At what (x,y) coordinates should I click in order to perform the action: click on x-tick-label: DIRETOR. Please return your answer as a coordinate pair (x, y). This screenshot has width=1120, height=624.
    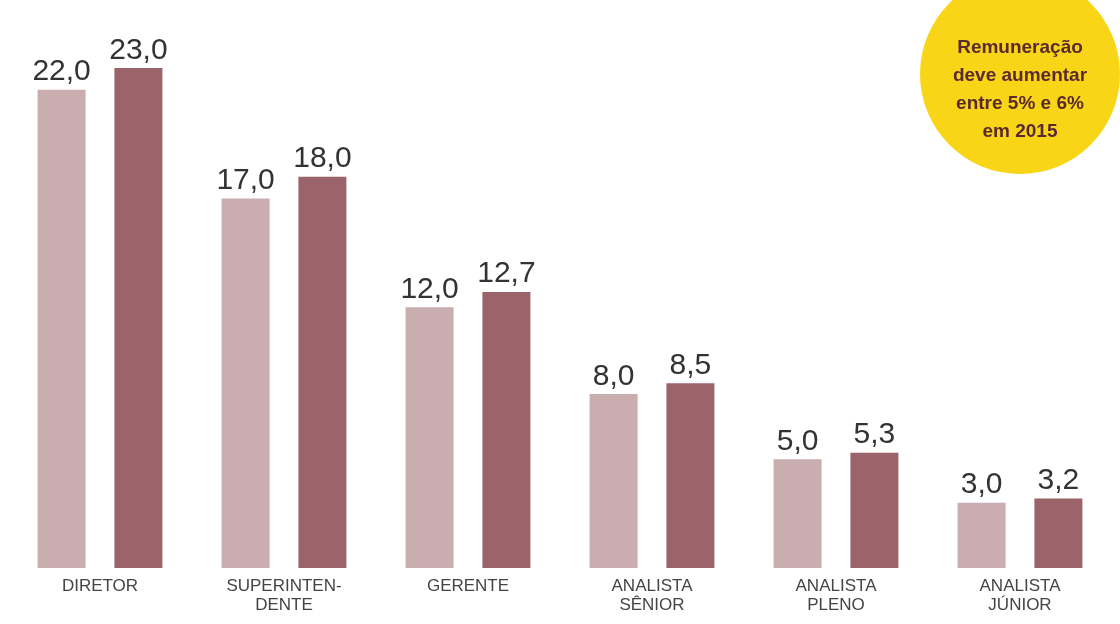
    Looking at the image, I should click on (100, 585).